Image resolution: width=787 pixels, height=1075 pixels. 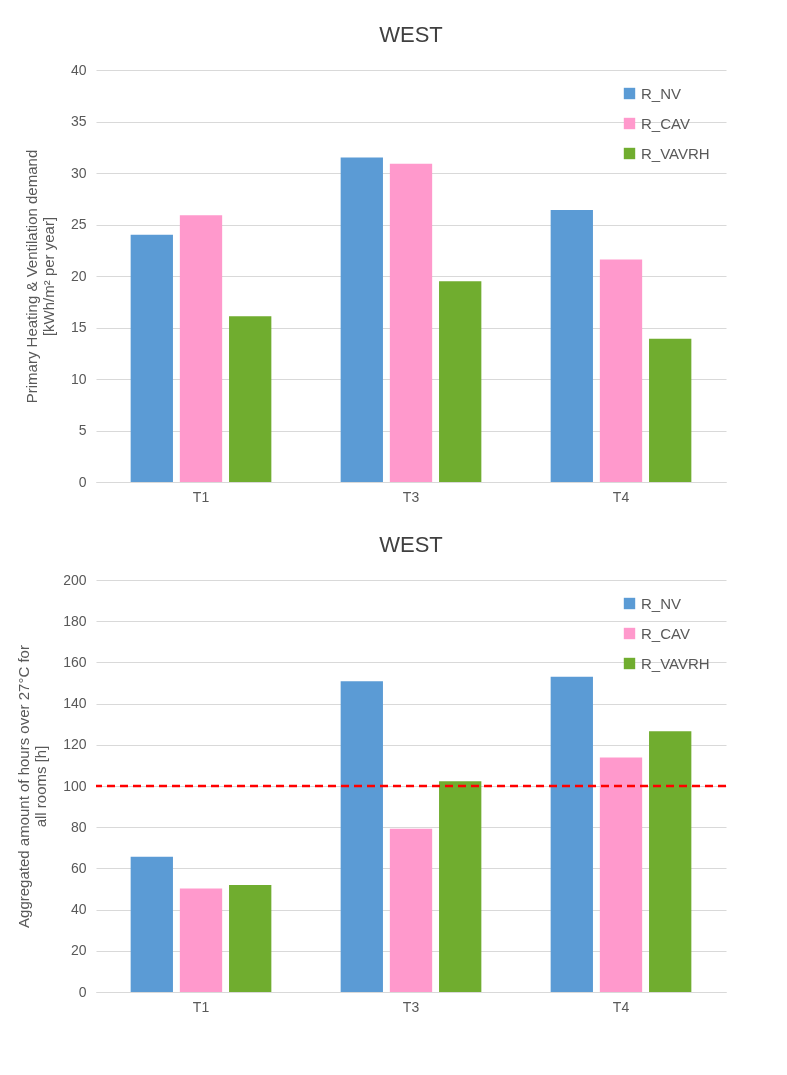 What do you see at coordinates (75, 620) in the screenshot?
I see `y-tick-label: 180` at bounding box center [75, 620].